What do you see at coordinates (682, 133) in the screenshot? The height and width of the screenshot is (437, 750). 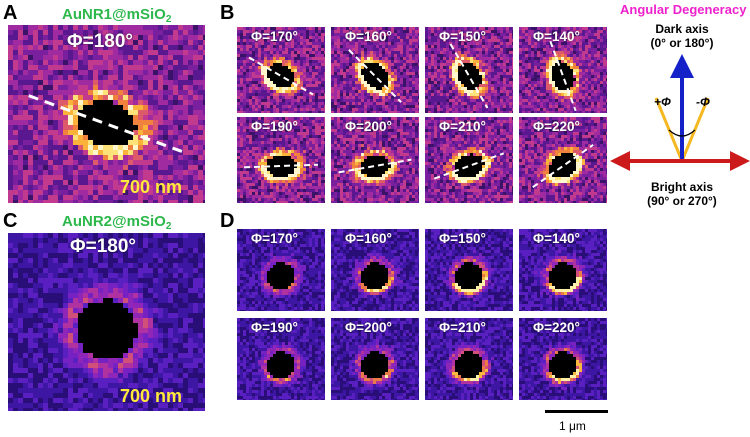 I see `angle-arc` at bounding box center [682, 133].